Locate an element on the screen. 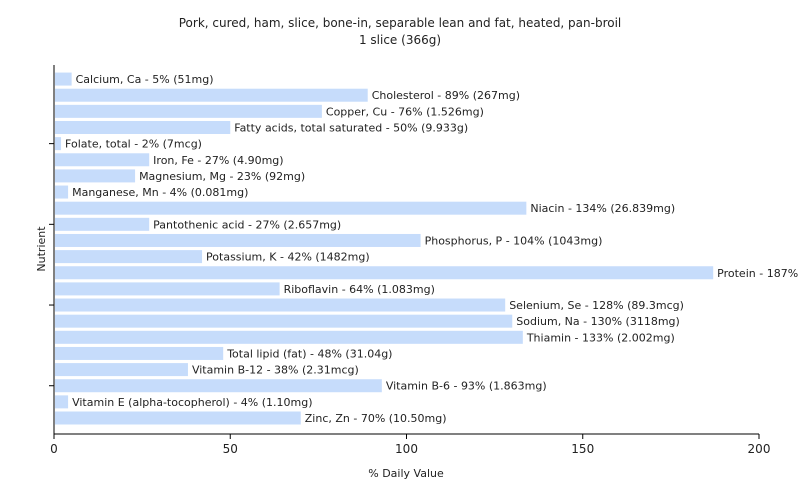  x-tick-label: 200 is located at coordinates (759, 449).